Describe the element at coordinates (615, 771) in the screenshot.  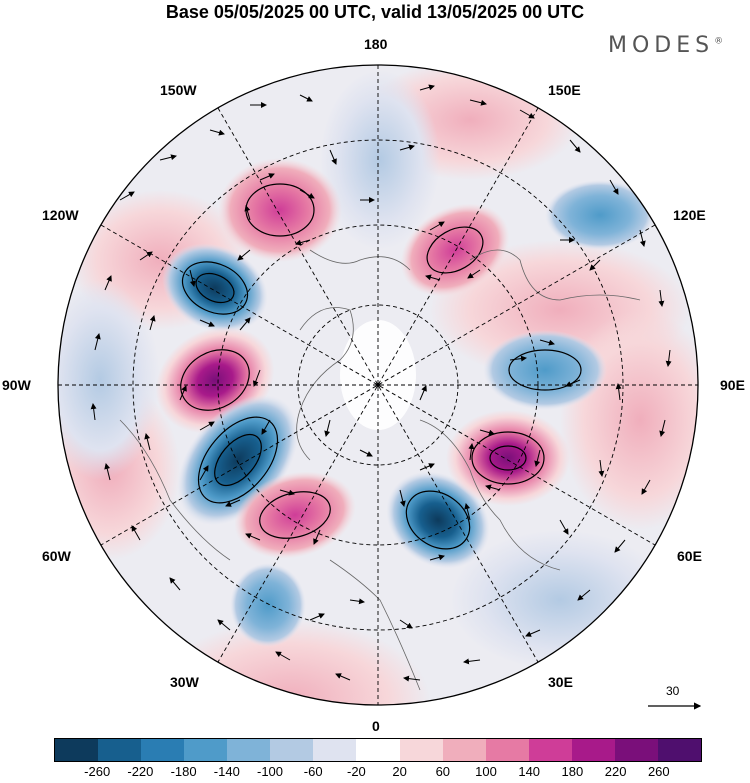
I see `colorbar-tick-label: 220` at that location.